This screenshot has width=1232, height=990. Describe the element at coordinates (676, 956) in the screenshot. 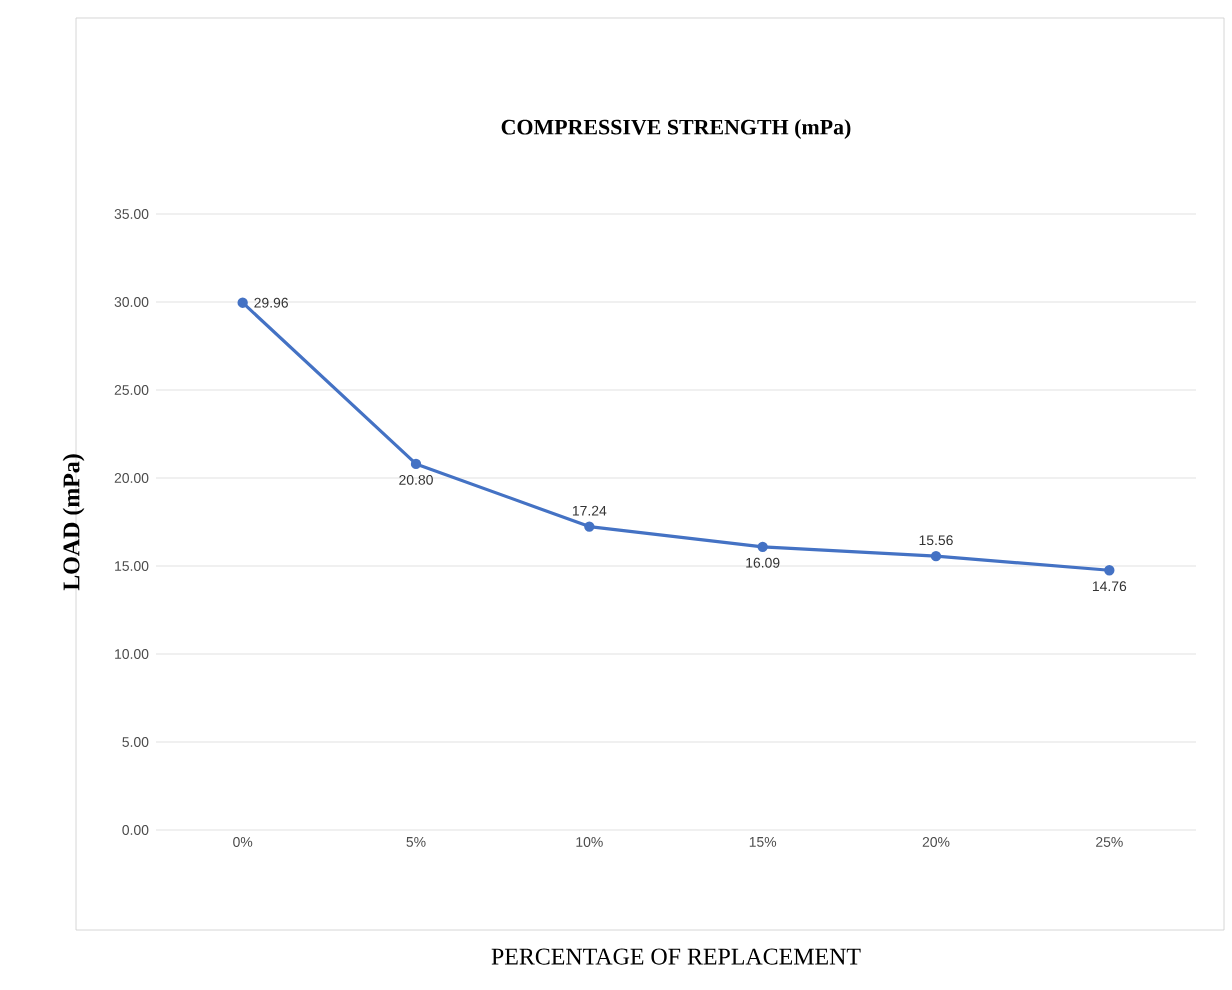

I see `x-axis-title: PERCENTAGE OF REPLACEMENT` at that location.